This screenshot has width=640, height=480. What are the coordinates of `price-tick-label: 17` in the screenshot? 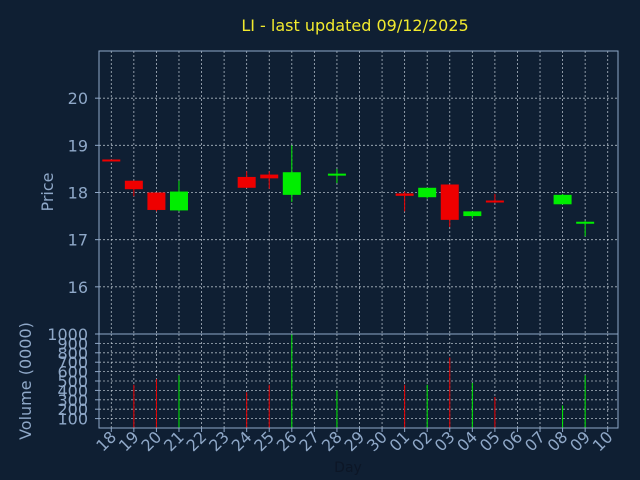 It's located at (78, 240).